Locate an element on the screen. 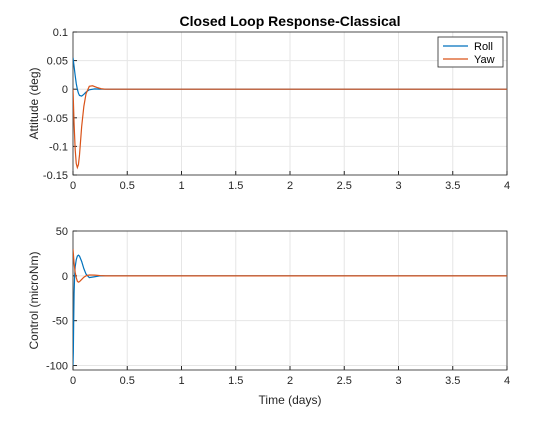  y-tick-label: -0.1 is located at coordinates (58, 147).